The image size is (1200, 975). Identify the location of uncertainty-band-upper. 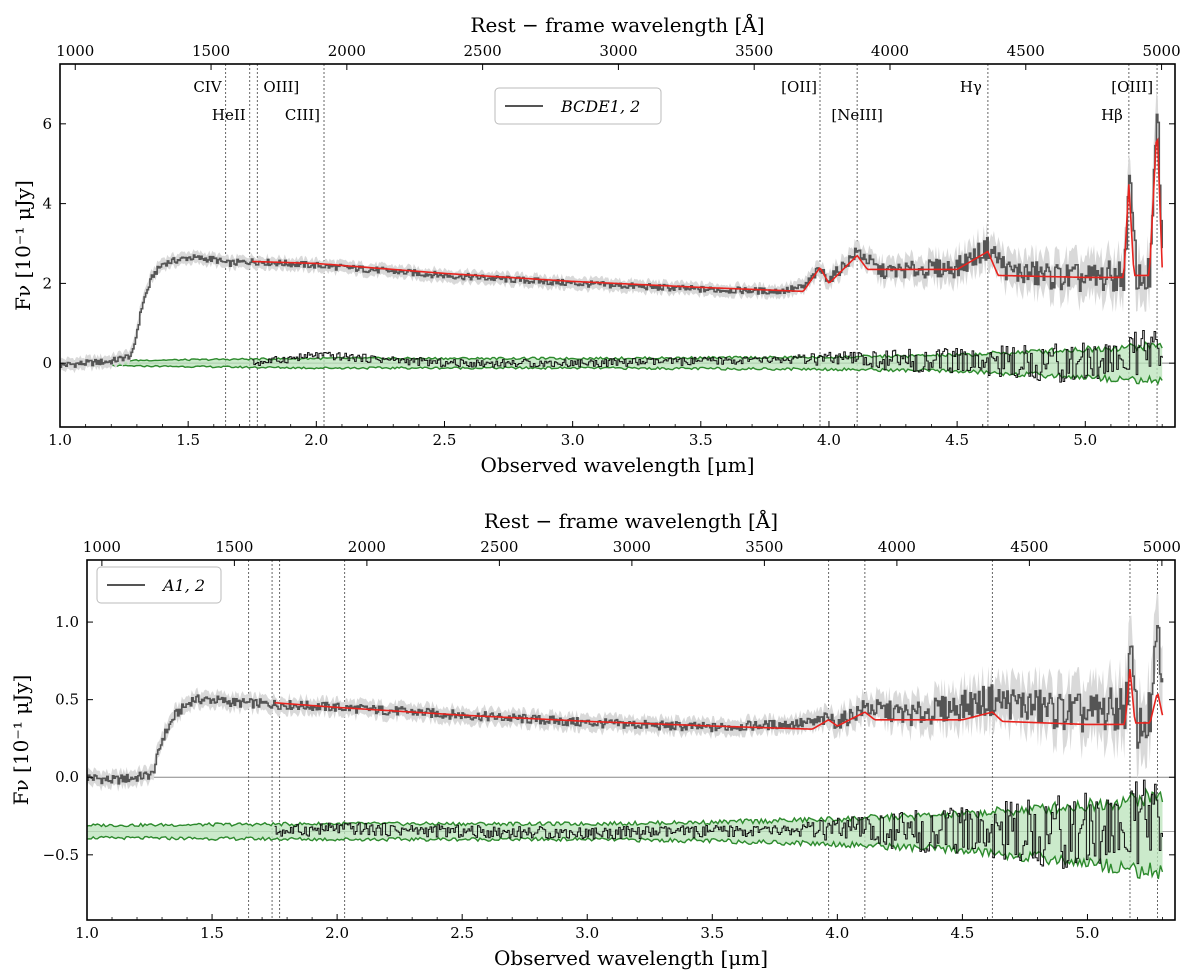
(625, 807).